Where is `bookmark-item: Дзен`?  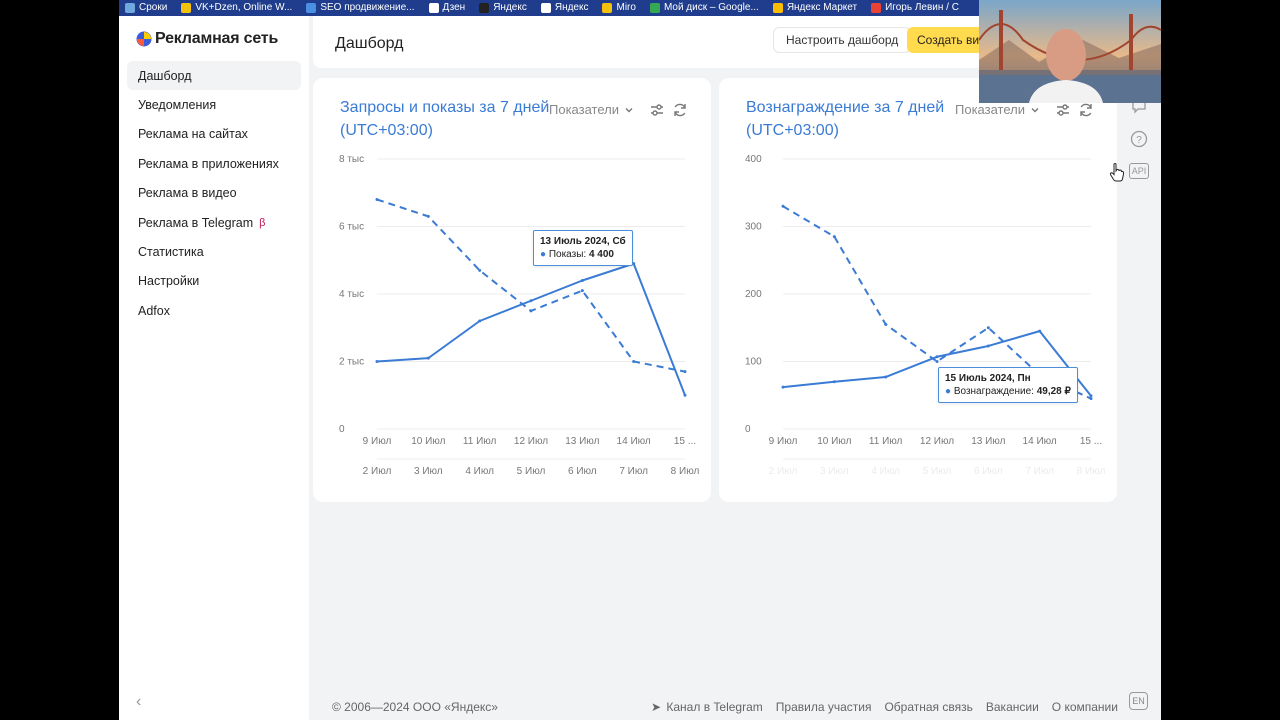
bookmark-item: Дзен is located at coordinates (447, 7).